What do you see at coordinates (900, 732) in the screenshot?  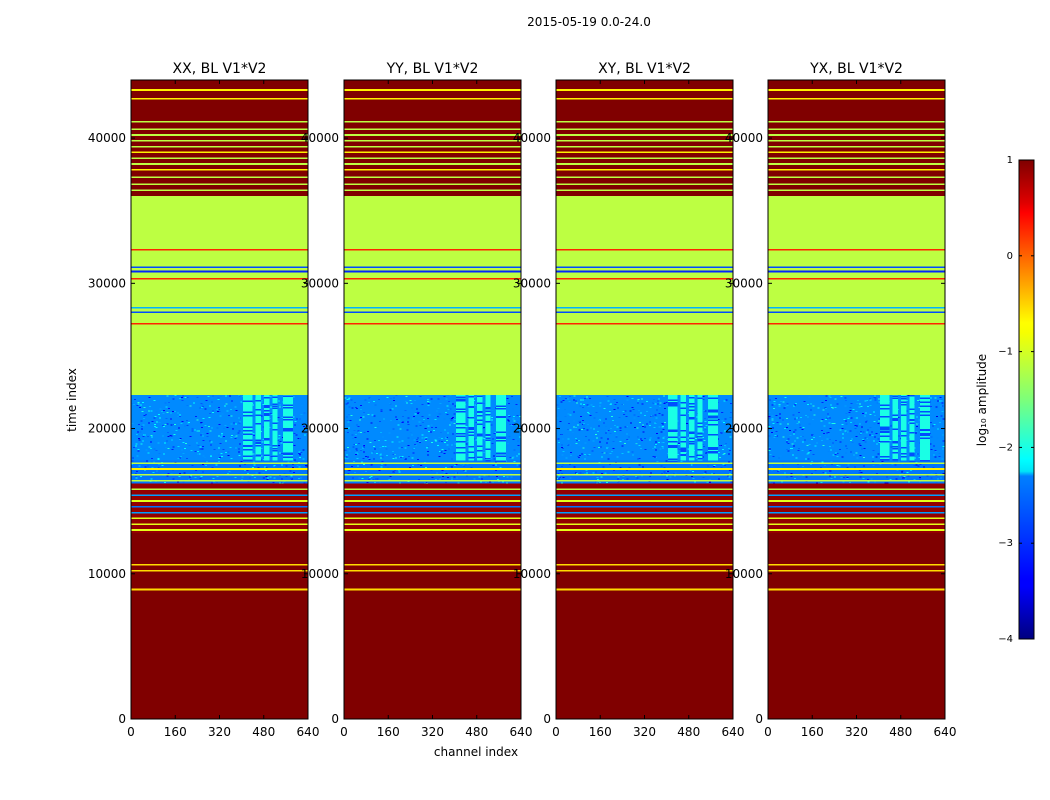 I see `x-tick-label: 480` at bounding box center [900, 732].